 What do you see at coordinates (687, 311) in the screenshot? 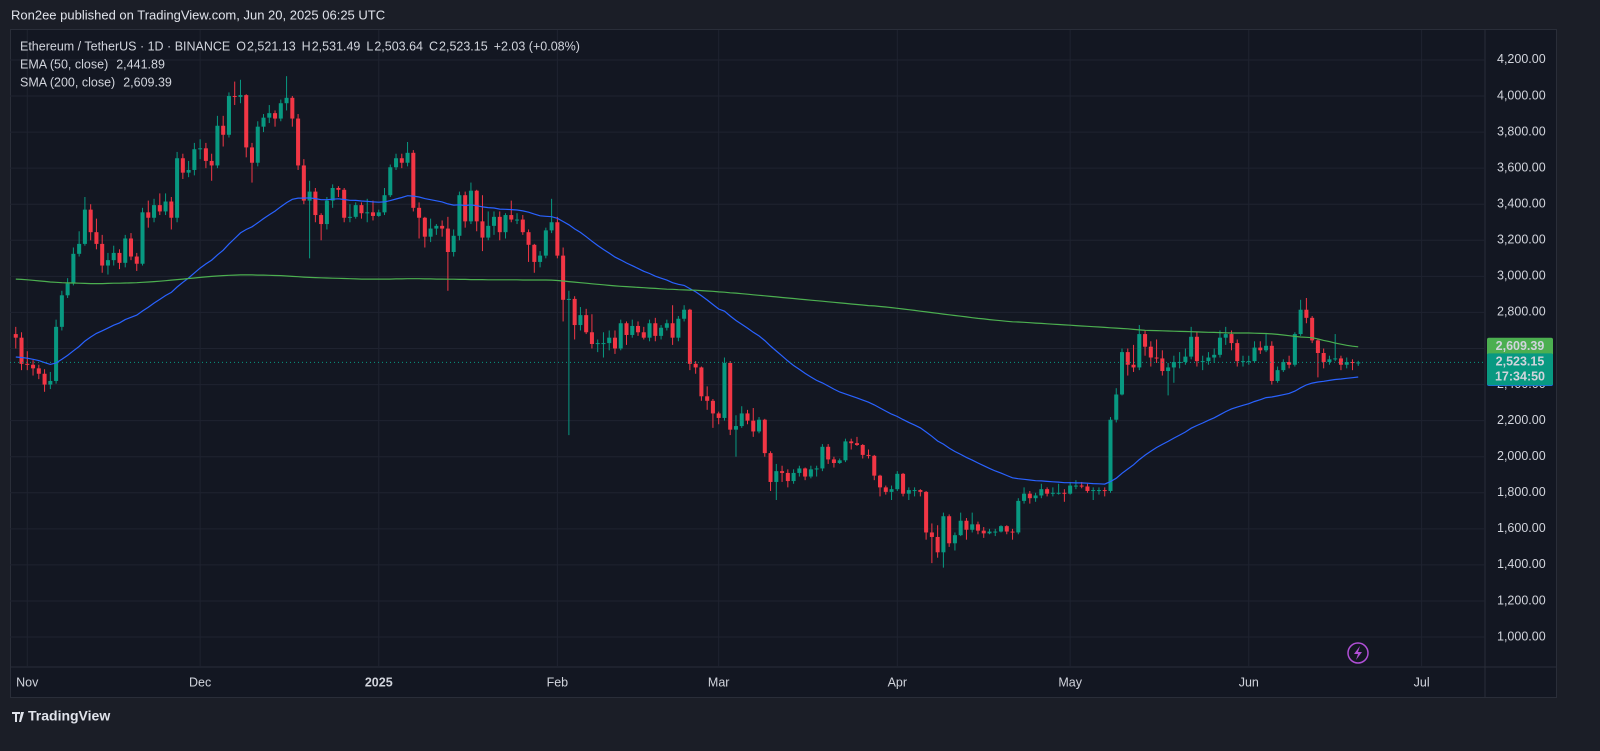
I see `indicator-line` at bounding box center [687, 311].